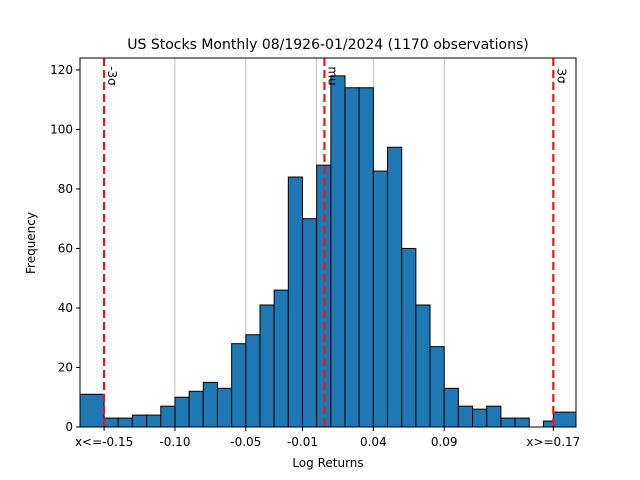  Describe the element at coordinates (245, 442) in the screenshot. I see `x-tick-label: -0.05` at that location.